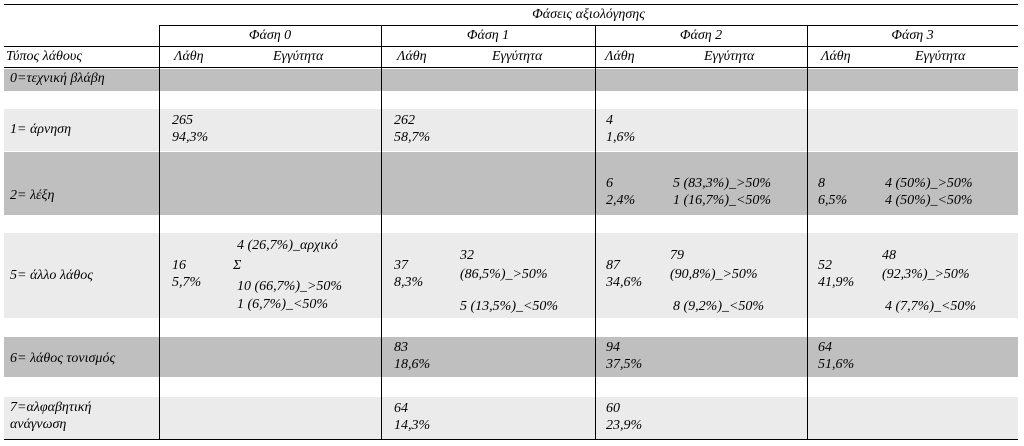  Describe the element at coordinates (677, 255) in the screenshot. I see `r5-p2-rel-line1: 79` at that location.